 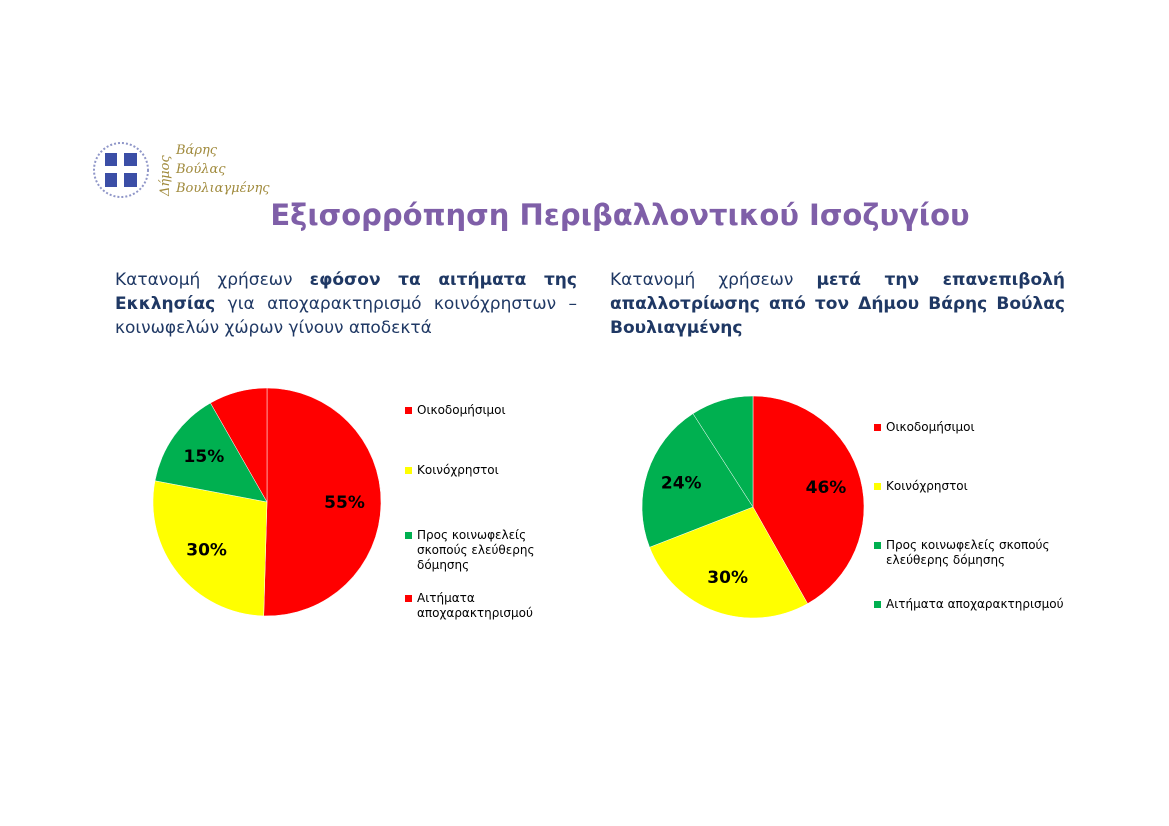 I want to click on logo-text: Βούλας, so click(x=201, y=169).